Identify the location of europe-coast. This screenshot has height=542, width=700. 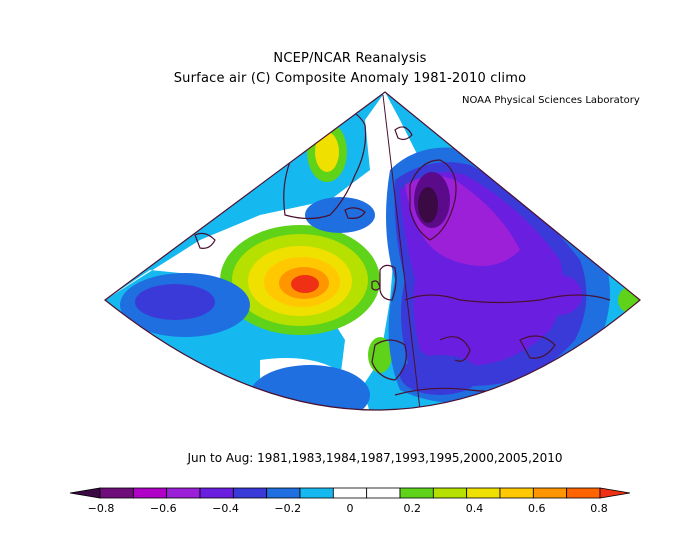
(507, 299).